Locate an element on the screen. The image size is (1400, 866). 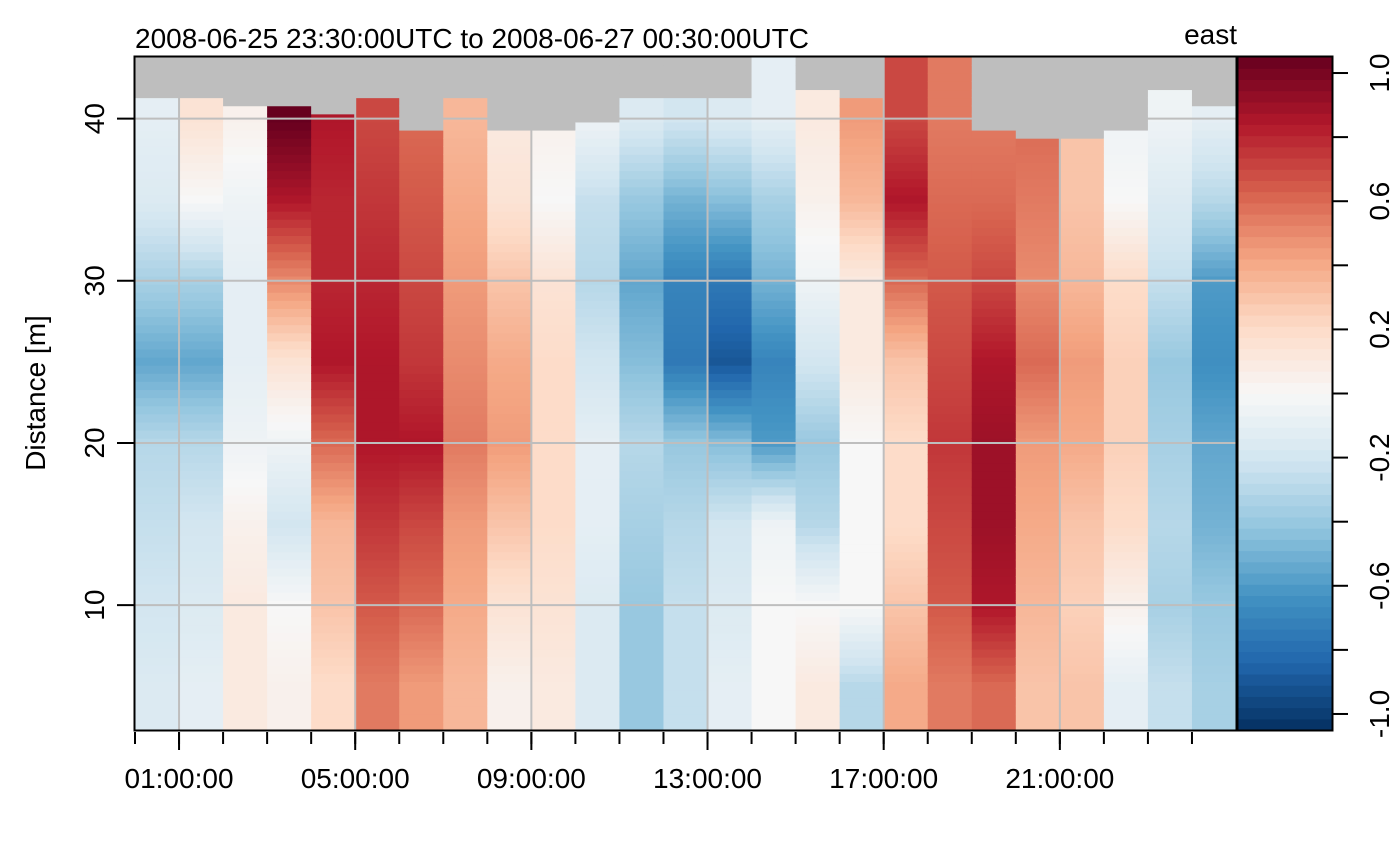
colorbar-frame is located at coordinates (1285, 393).